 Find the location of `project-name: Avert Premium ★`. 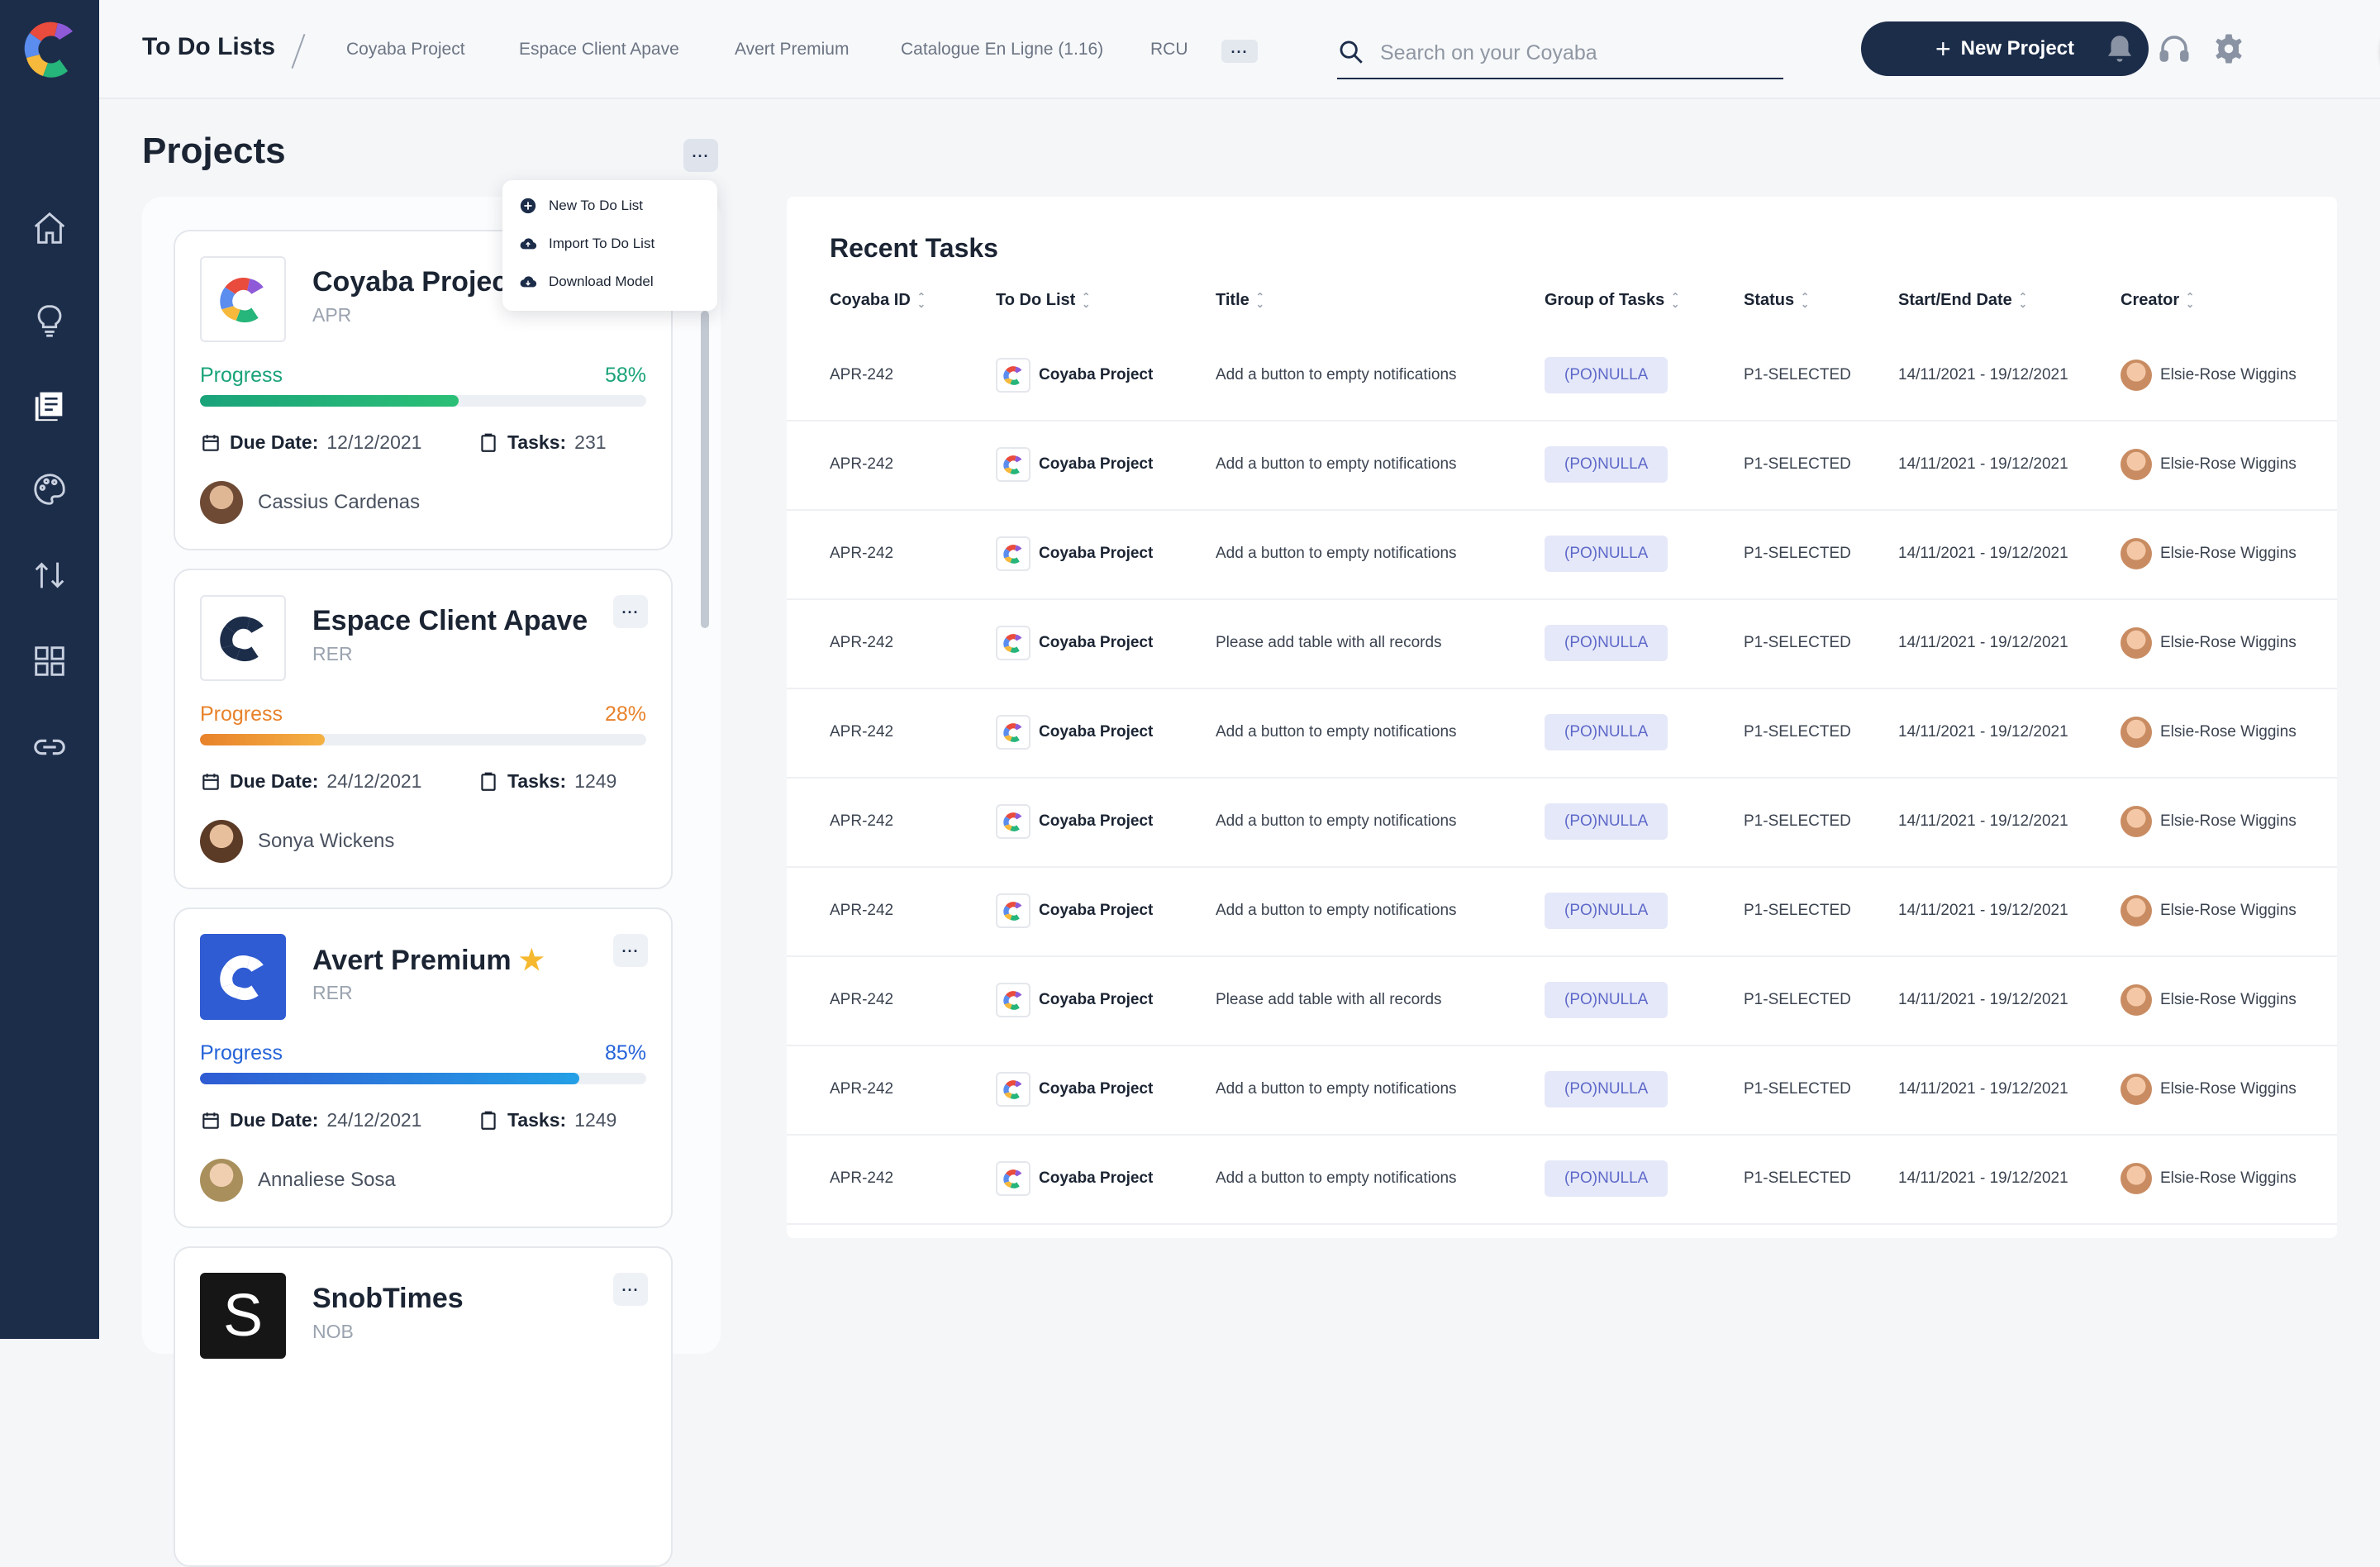

project-name: Avert Premium ★ is located at coordinates (428, 960).